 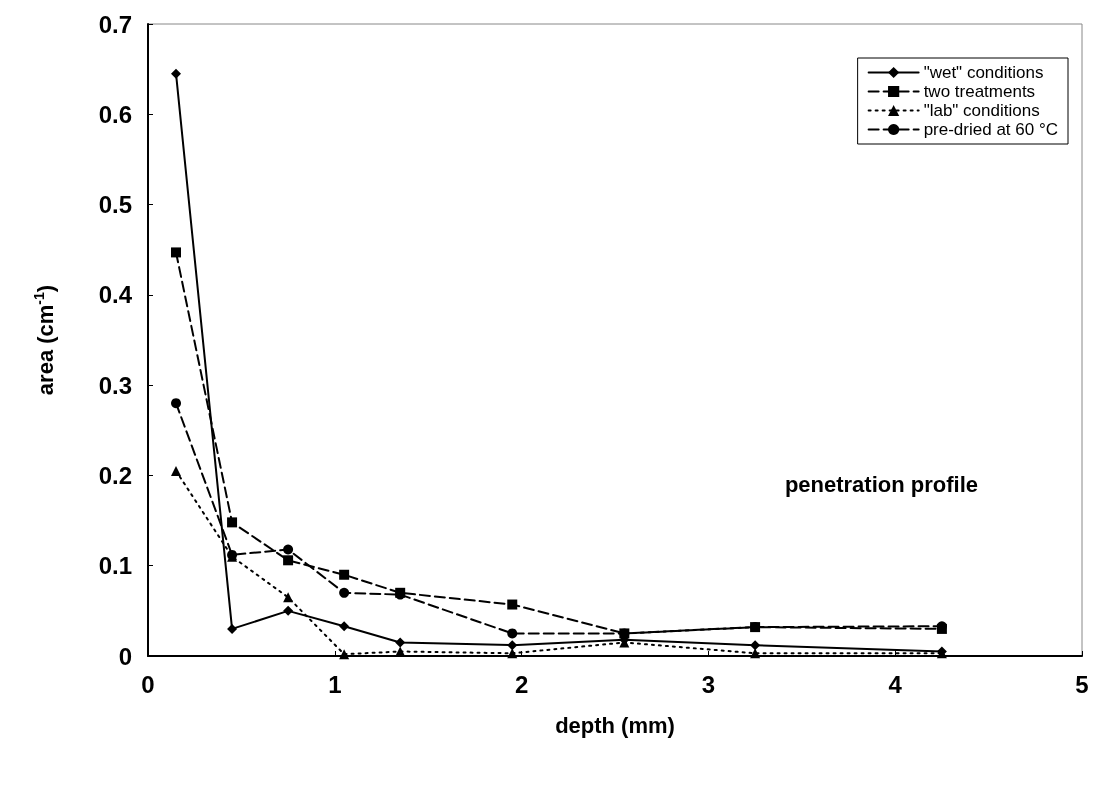 What do you see at coordinates (881, 484) in the screenshot?
I see `annotation: penetration profile` at bounding box center [881, 484].